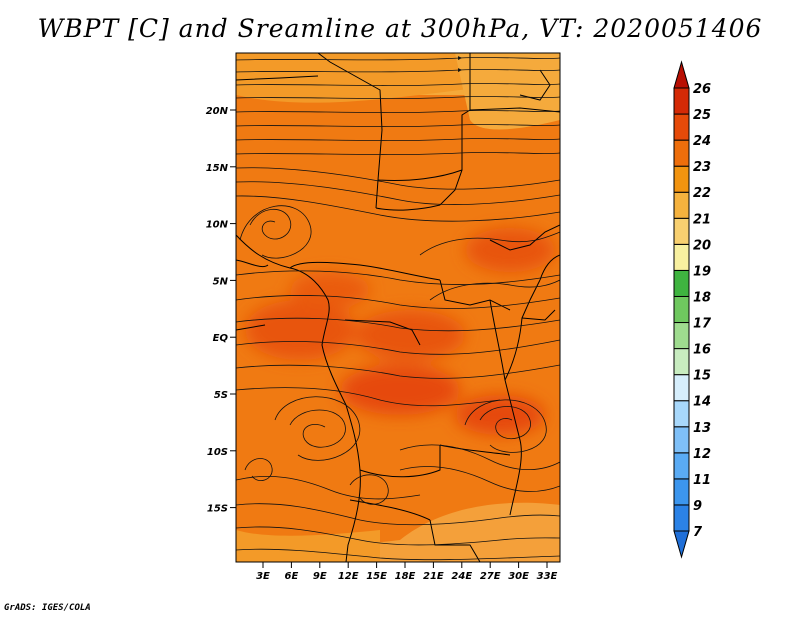  What do you see at coordinates (702, 454) in the screenshot?
I see `colorbar-label: 12` at bounding box center [702, 454].